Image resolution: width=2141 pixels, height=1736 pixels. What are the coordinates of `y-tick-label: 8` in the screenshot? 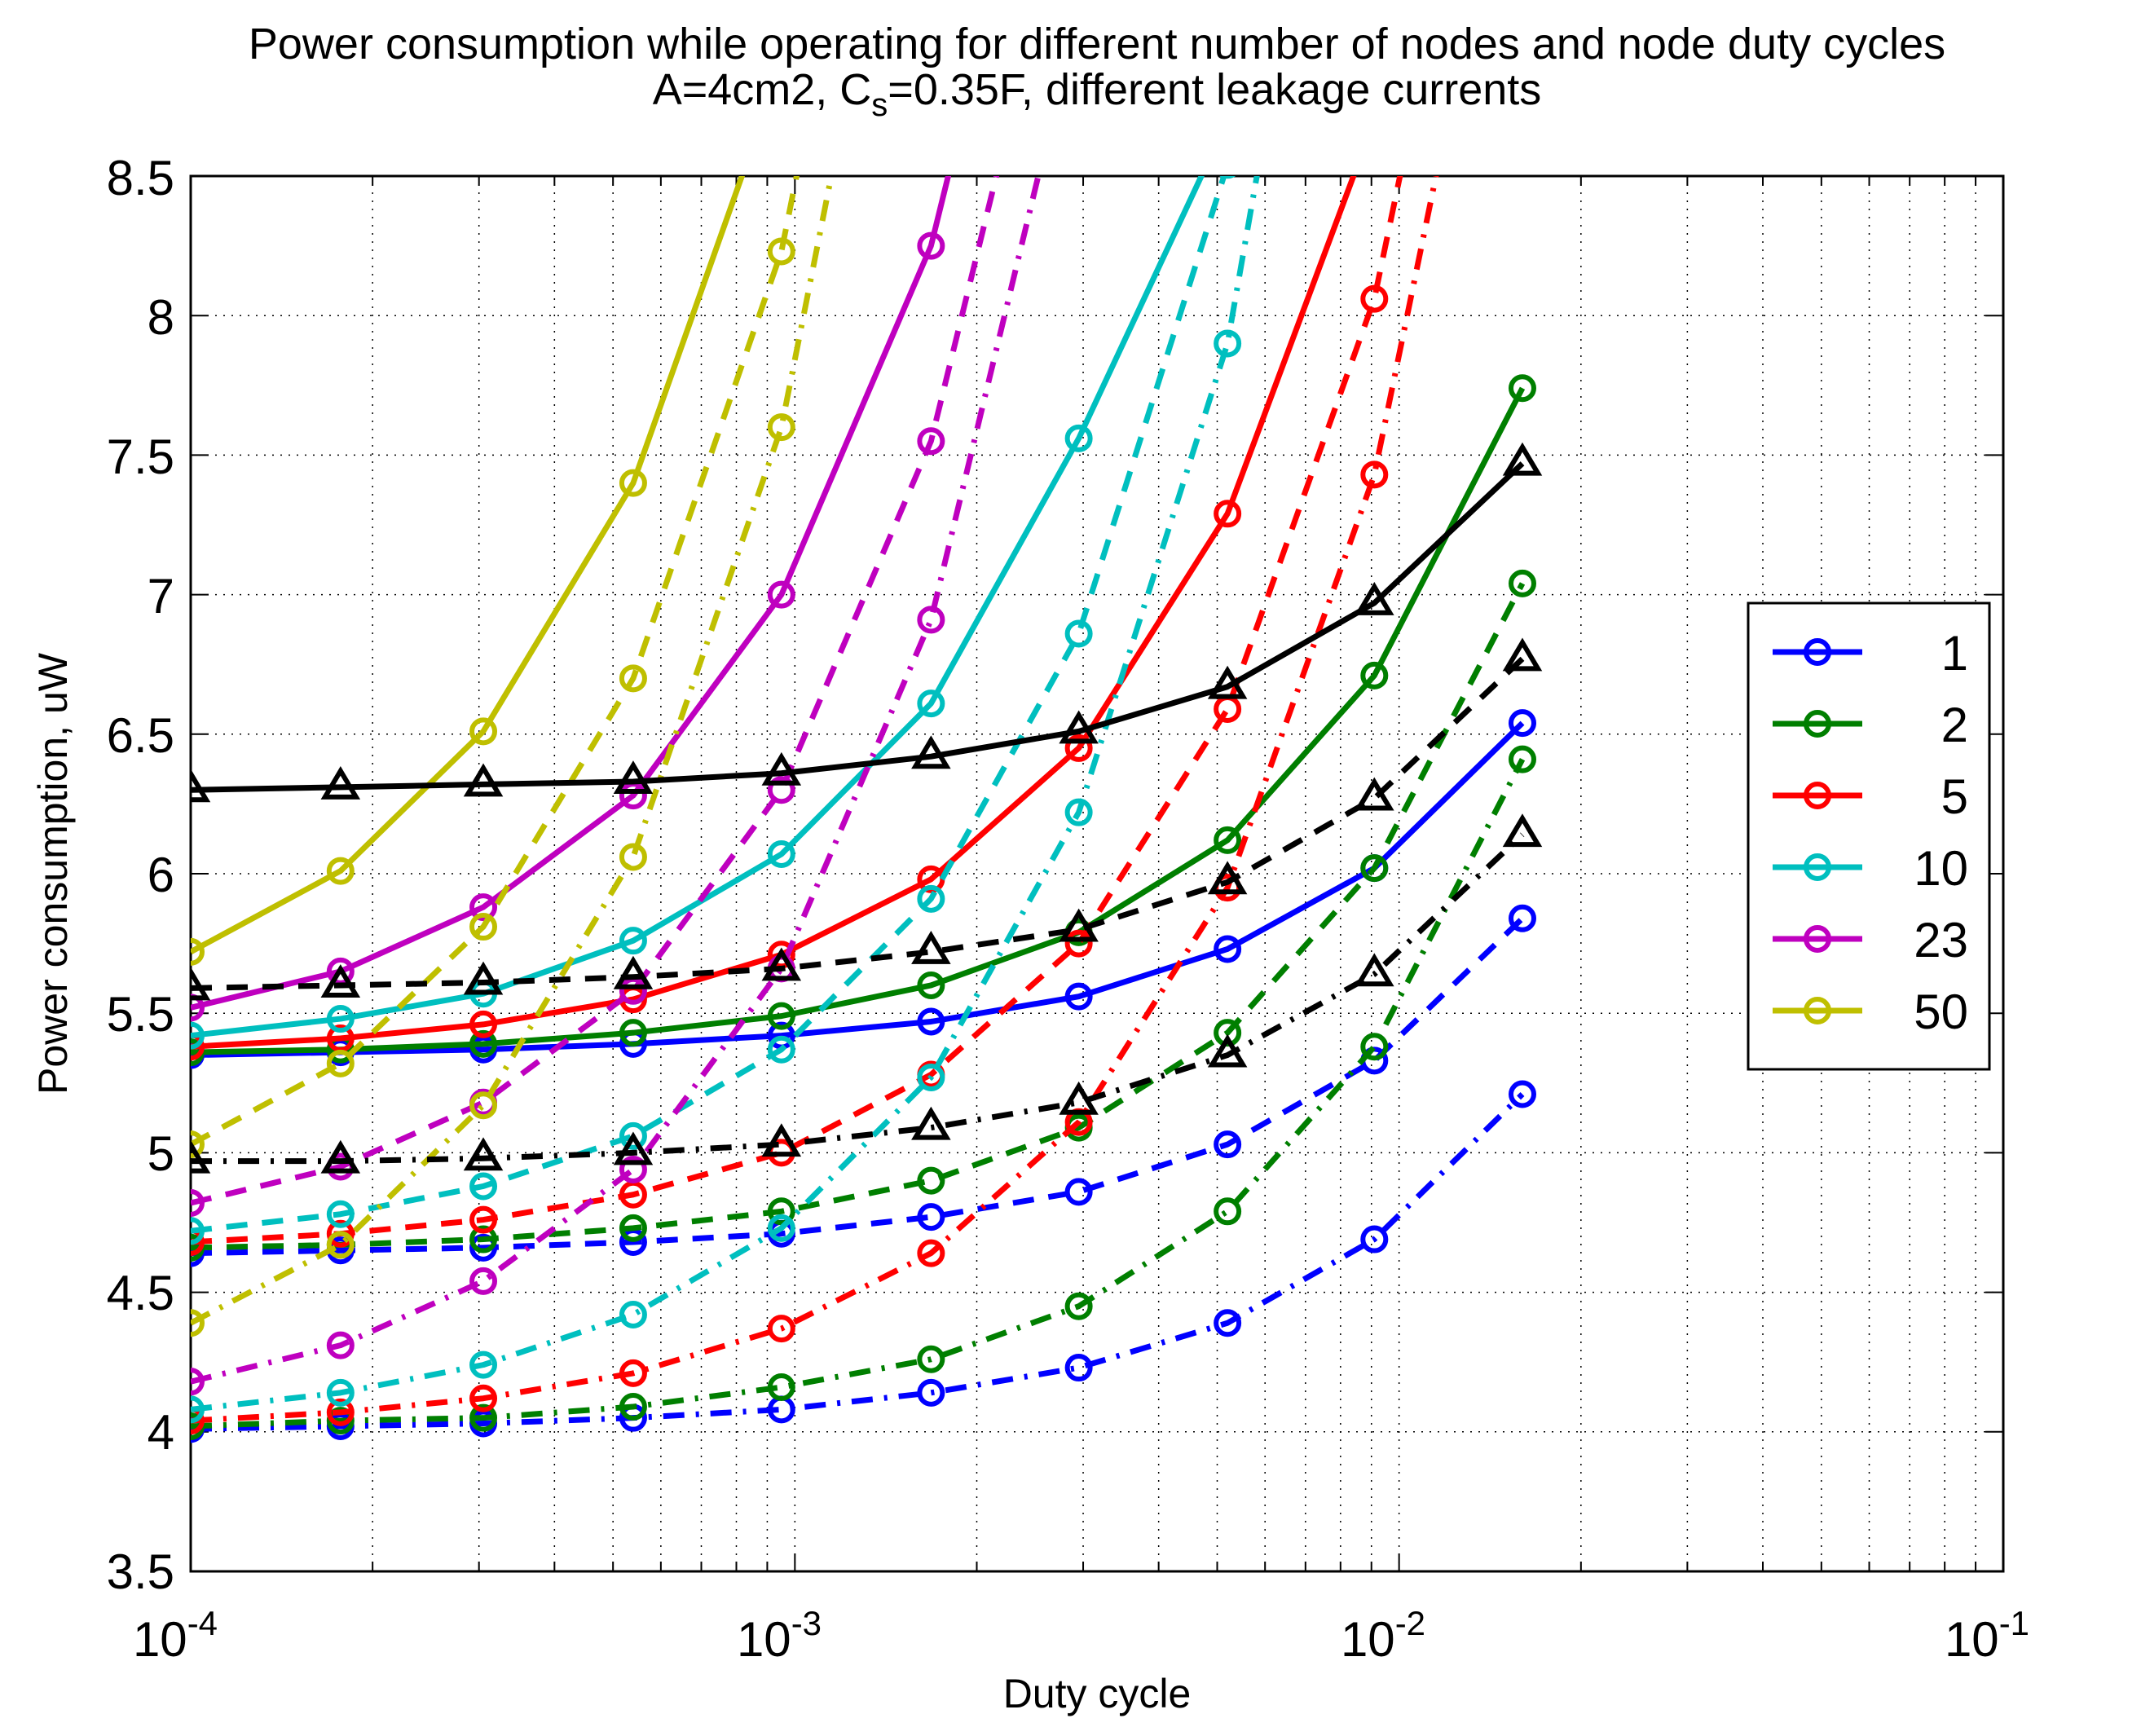 It's located at (161, 317).